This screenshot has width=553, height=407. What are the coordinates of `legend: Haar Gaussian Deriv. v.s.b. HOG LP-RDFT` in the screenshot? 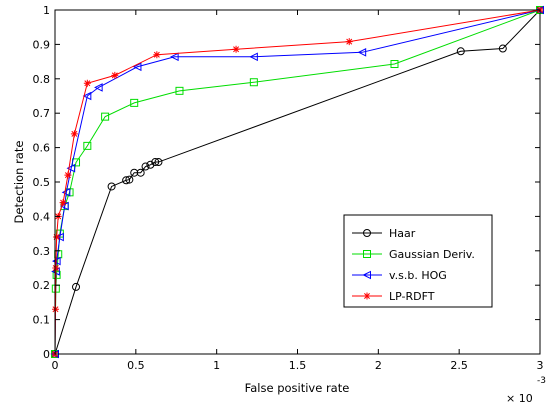 It's located at (418, 261).